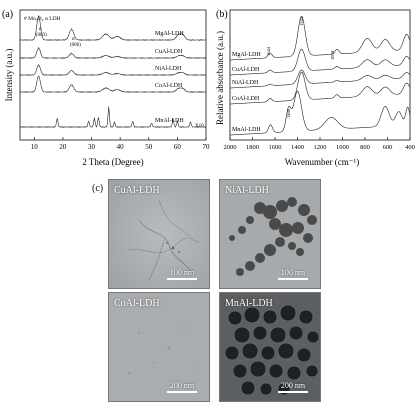  I want to click on ftir-tick-label: 1600, so click(275, 147).